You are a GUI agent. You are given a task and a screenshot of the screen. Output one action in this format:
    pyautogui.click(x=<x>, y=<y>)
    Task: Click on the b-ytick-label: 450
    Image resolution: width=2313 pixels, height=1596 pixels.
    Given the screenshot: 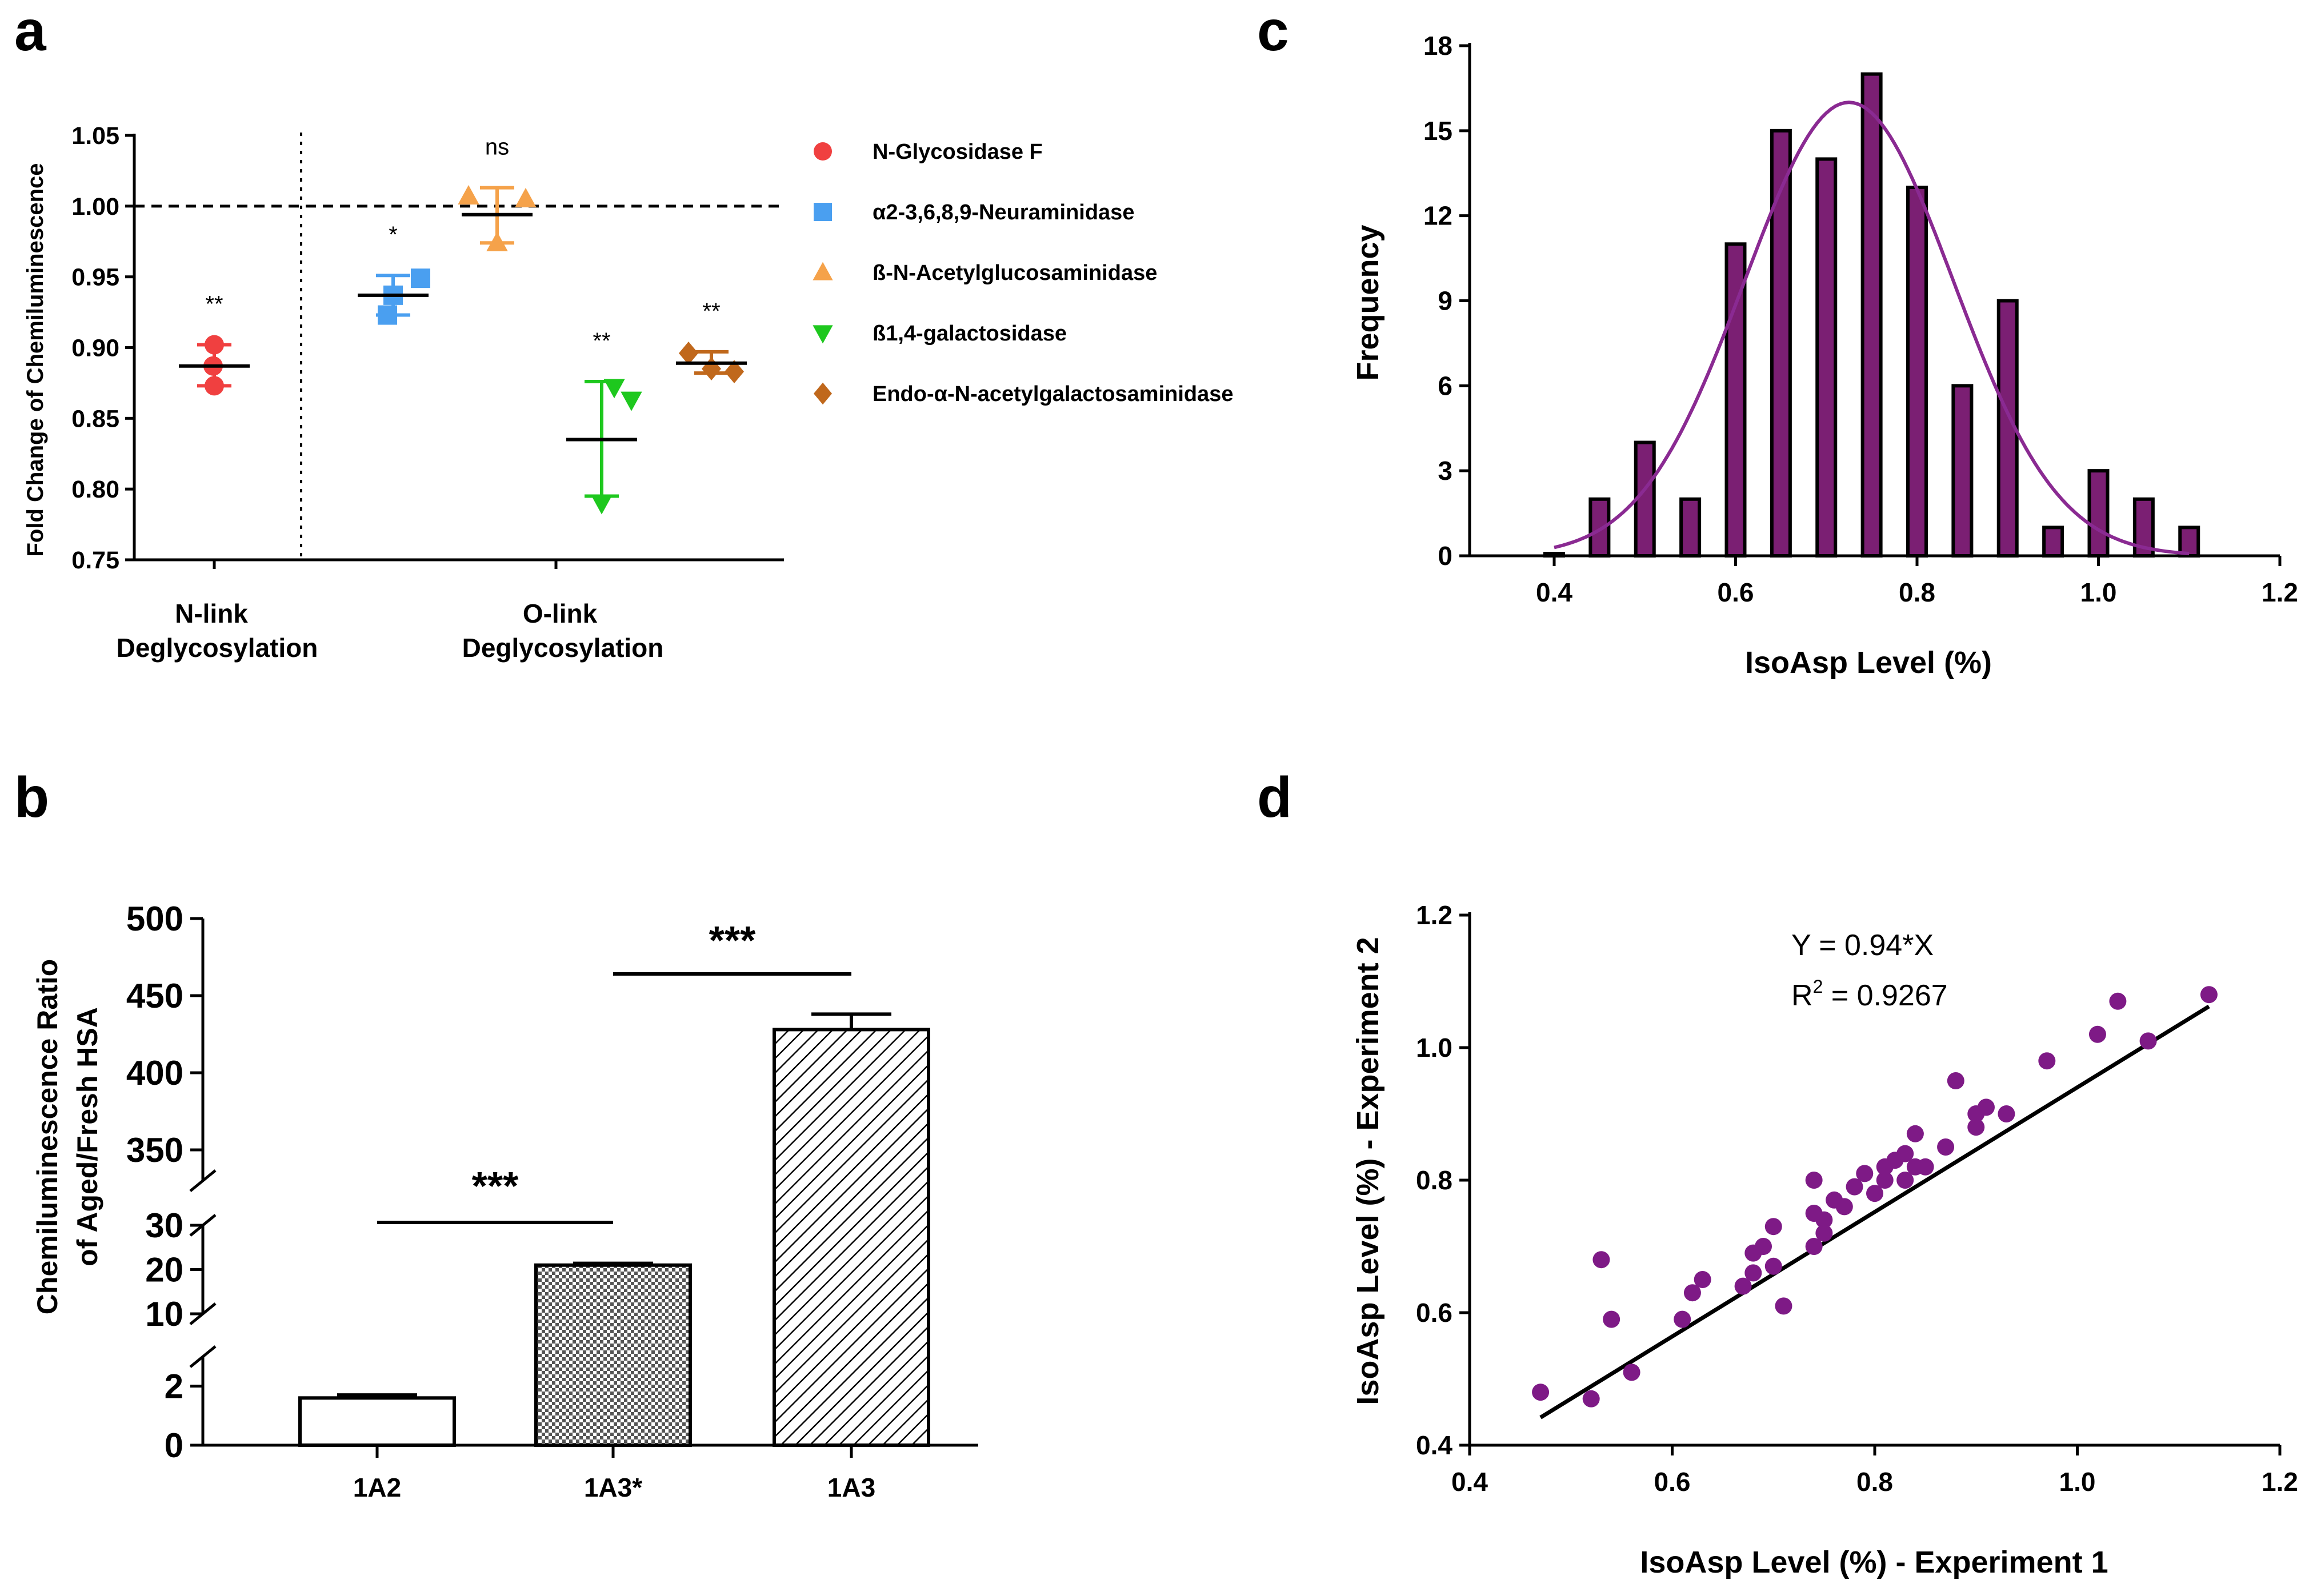 What is the action you would take?
    pyautogui.click(x=154, y=996)
    